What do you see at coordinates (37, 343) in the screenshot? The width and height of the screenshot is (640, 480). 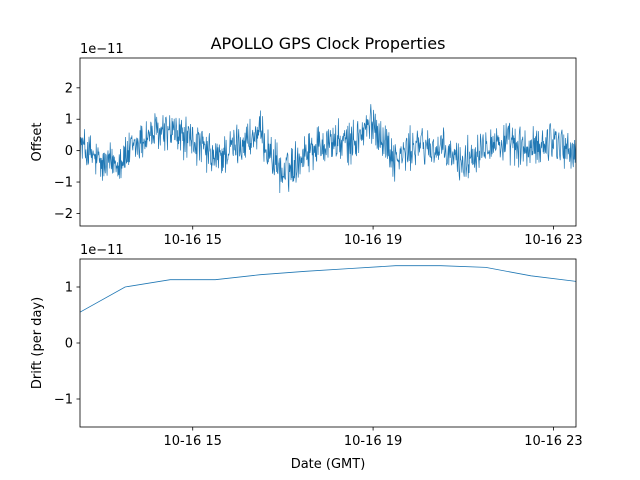 I see `y-axis-label: Drift (per day)` at bounding box center [37, 343].